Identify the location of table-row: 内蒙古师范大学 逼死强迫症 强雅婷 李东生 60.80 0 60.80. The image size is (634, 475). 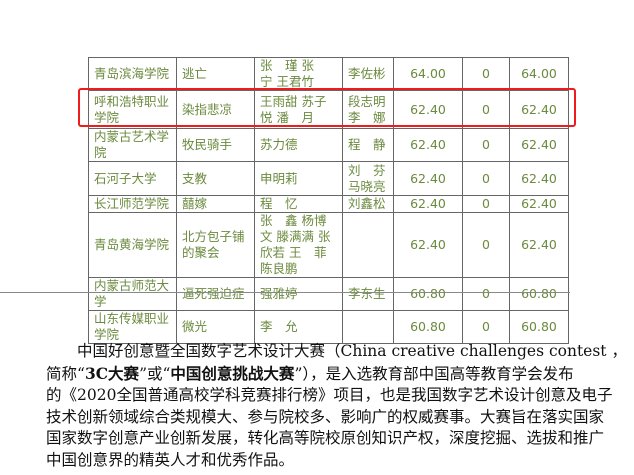
(328, 294).